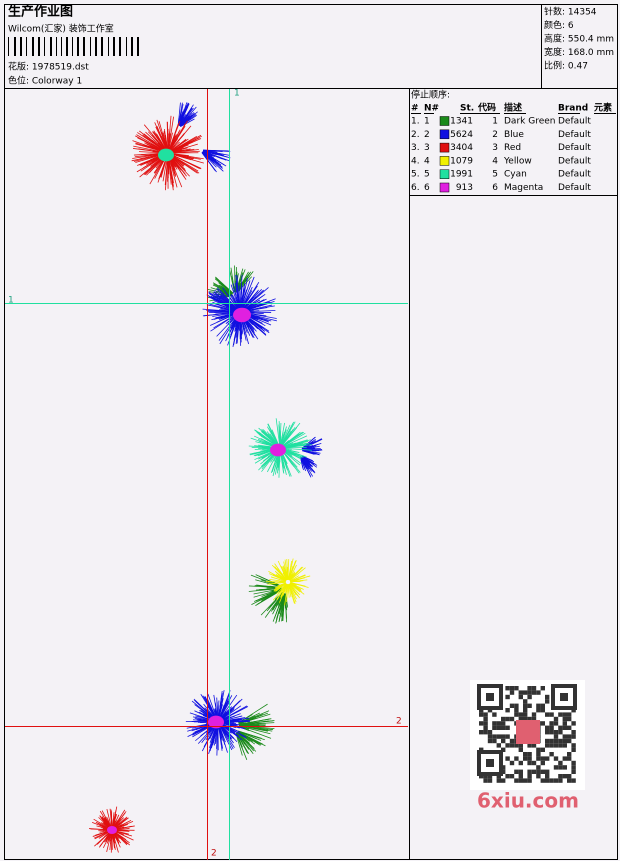 This screenshot has width=620, height=861. Describe the element at coordinates (467, 109) in the screenshot. I see `column-header: St.` at that location.